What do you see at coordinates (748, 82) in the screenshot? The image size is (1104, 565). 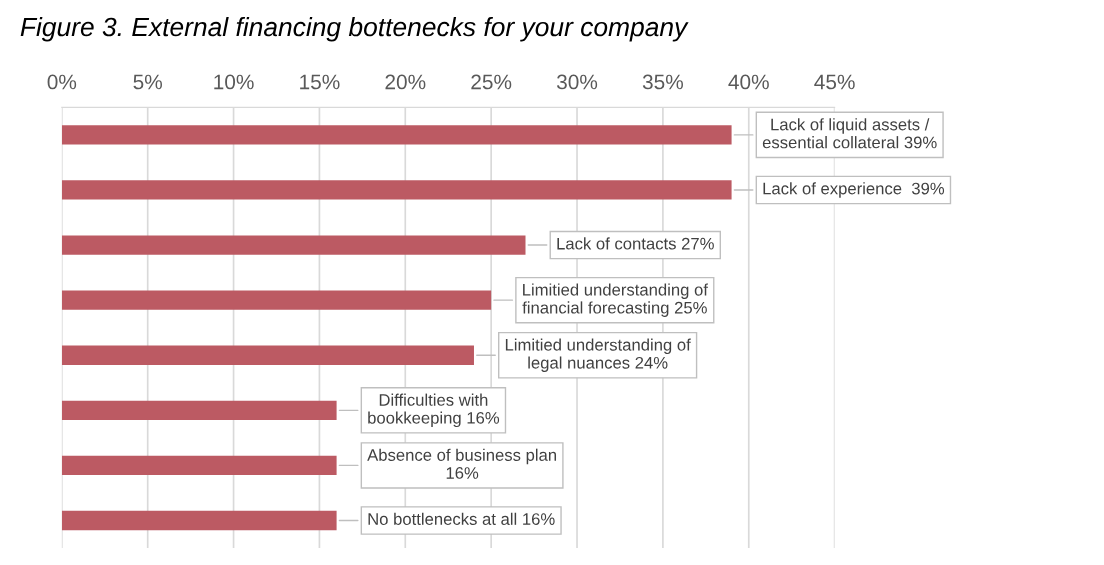 I see `x-tick-label: 40%` at bounding box center [748, 82].